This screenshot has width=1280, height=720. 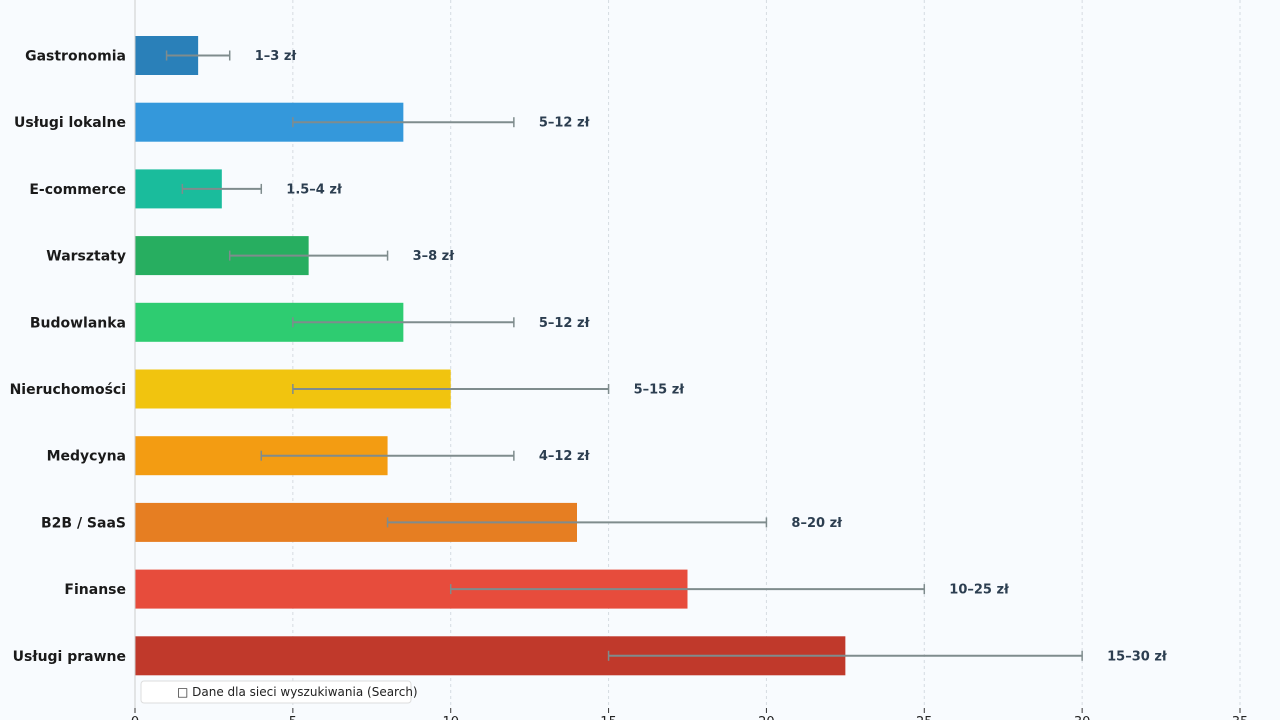 I want to click on category-label: Nieruchomości, so click(x=68, y=390).